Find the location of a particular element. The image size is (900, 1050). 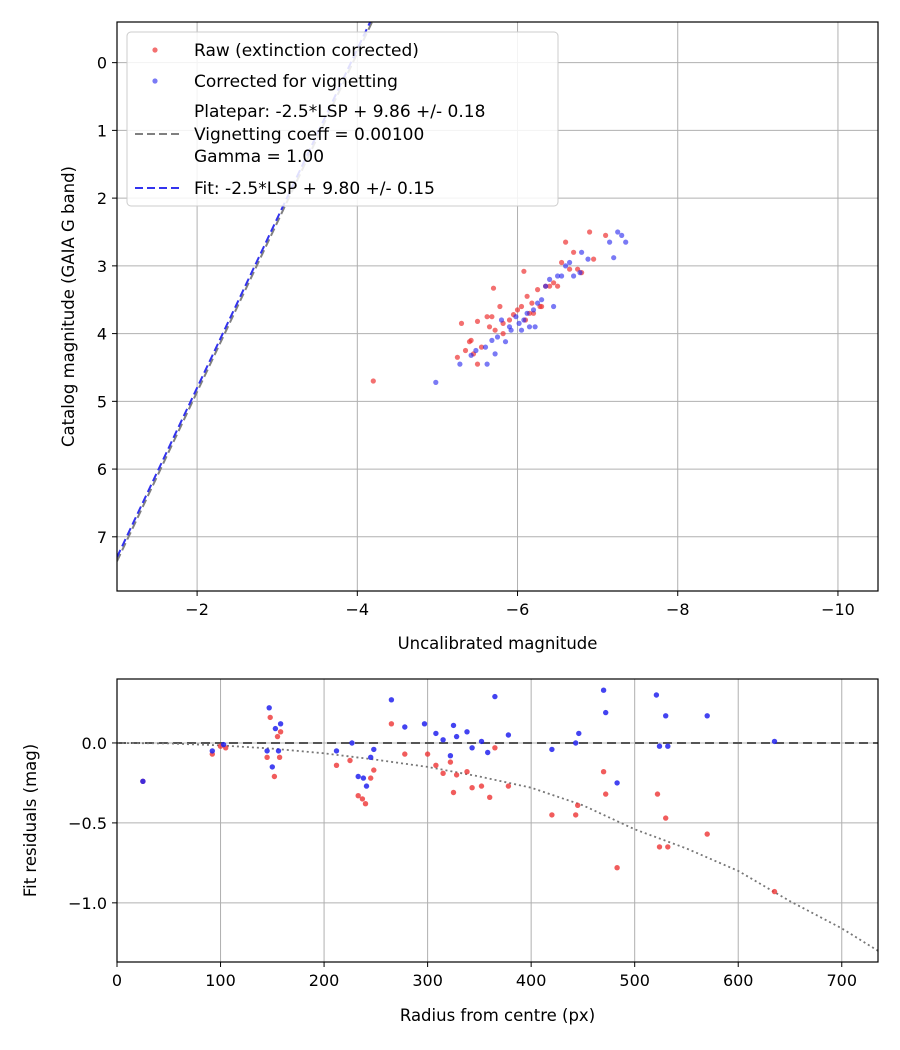

bottom-x-axis-label: Radius from centre (px) is located at coordinates (497, 1015).